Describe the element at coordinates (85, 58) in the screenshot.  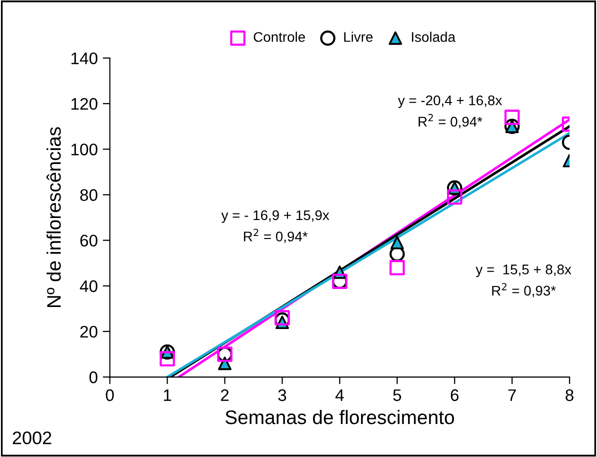
I see `y-tick-label: 140` at that location.